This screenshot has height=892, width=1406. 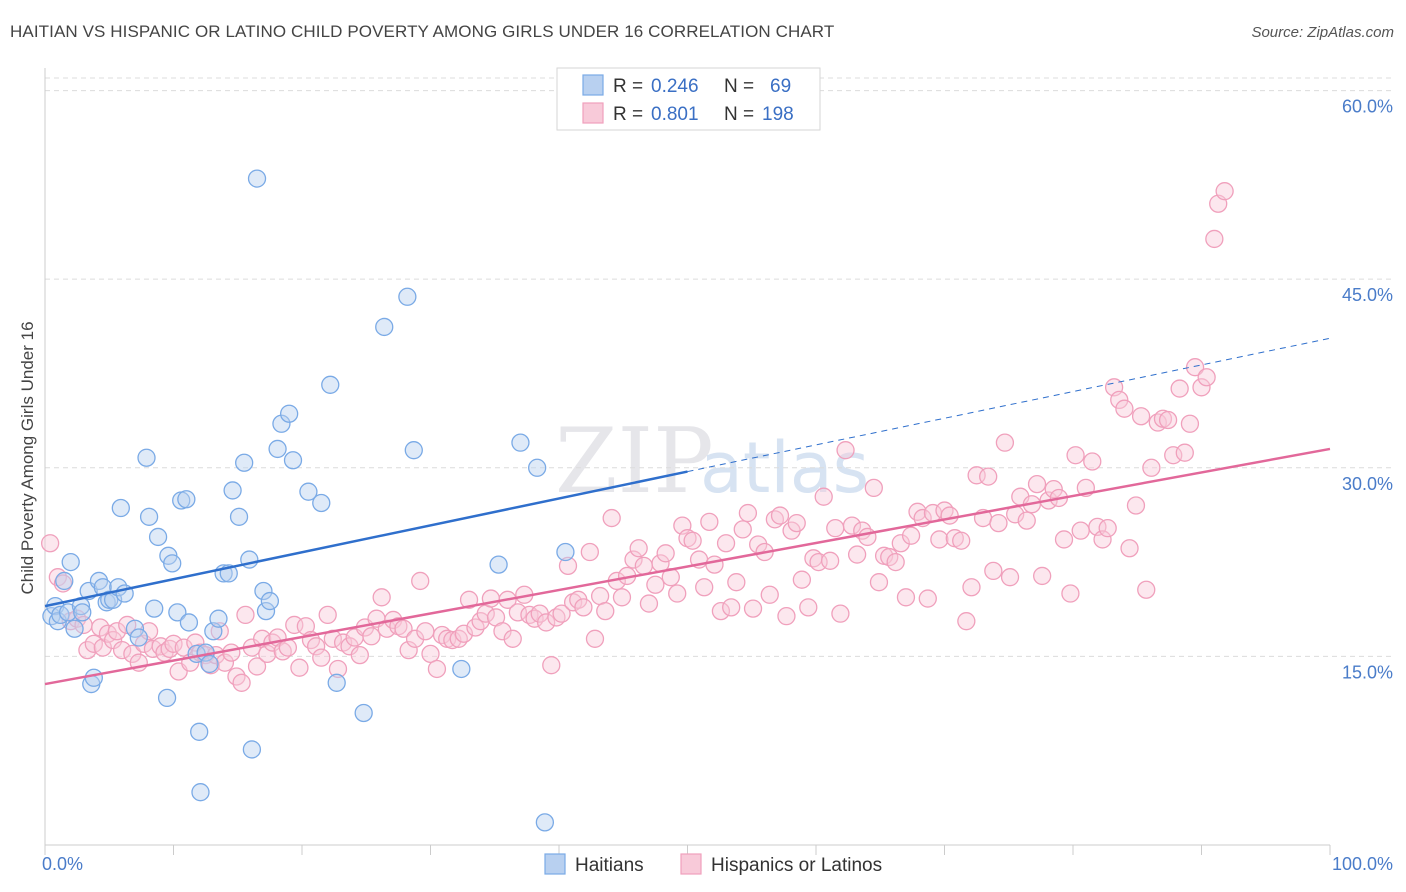 I want to click on legend-box: R = 0.246 N = 69 R = 0.801 N = 198, so click(x=688, y=99).